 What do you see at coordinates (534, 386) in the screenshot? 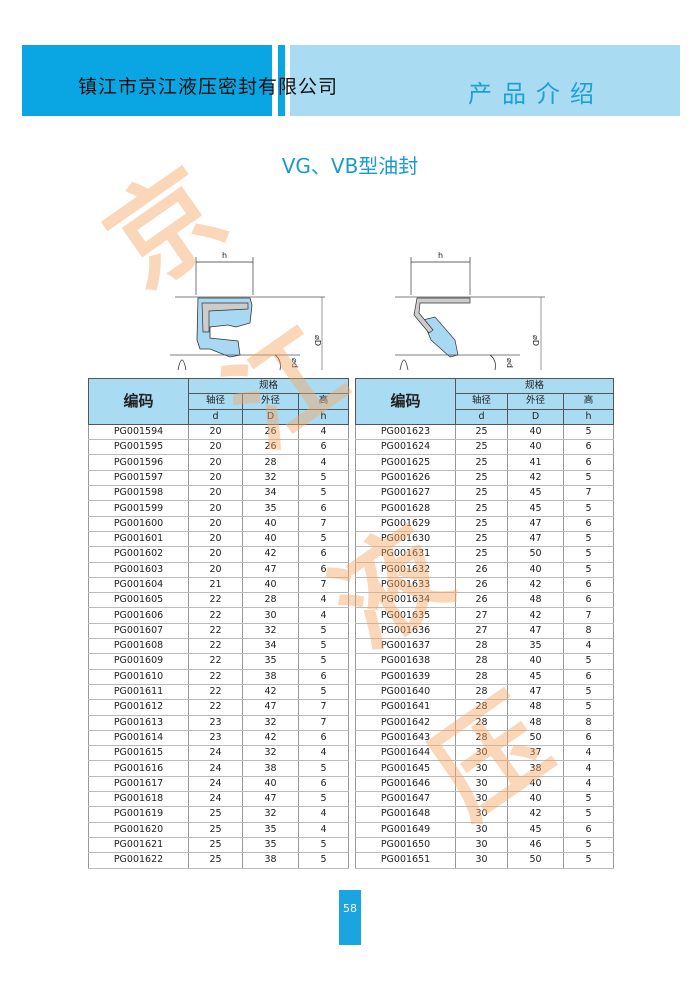
I see `spec-header: 规格` at bounding box center [534, 386].